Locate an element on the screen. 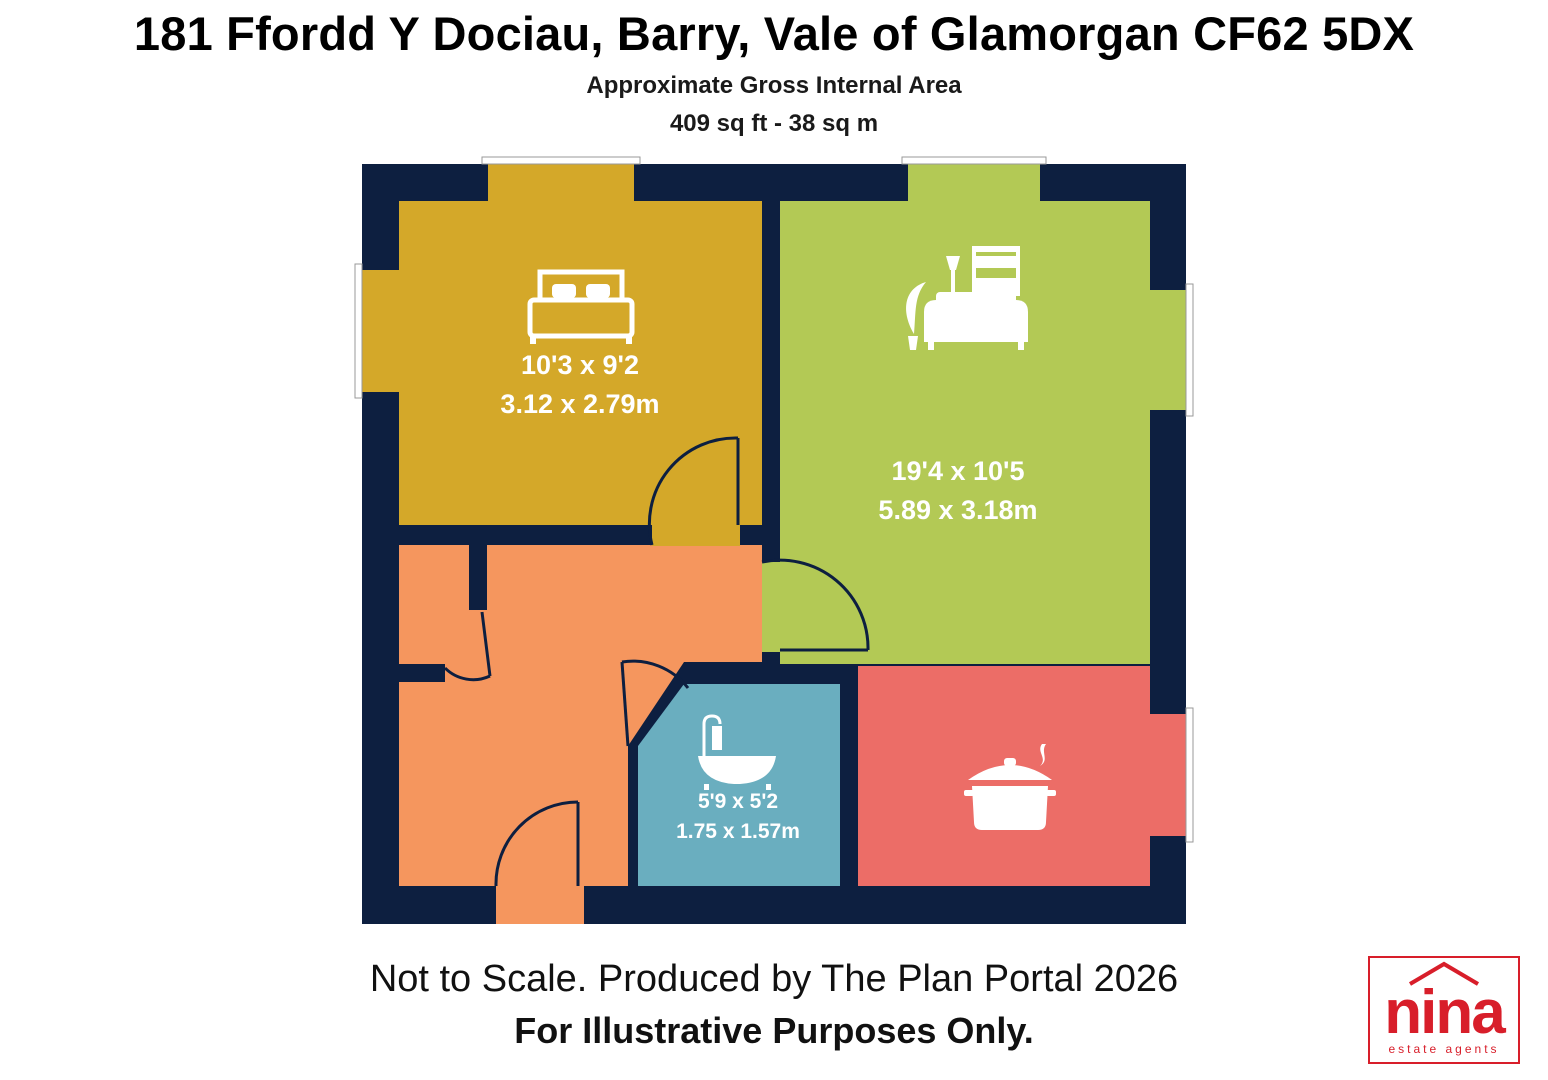  bathtub-icon is located at coordinates (737, 752).